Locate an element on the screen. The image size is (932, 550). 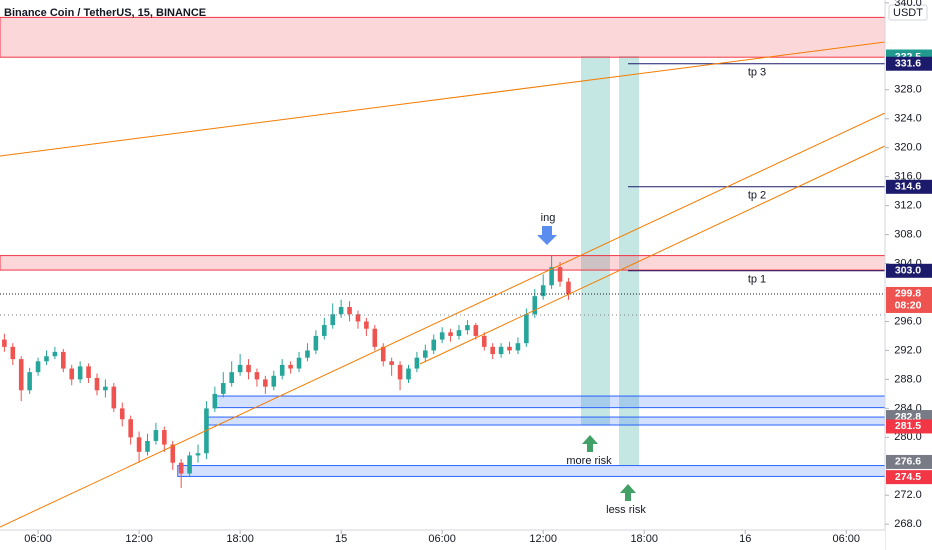
target-label: tp 3 is located at coordinates (757, 73).